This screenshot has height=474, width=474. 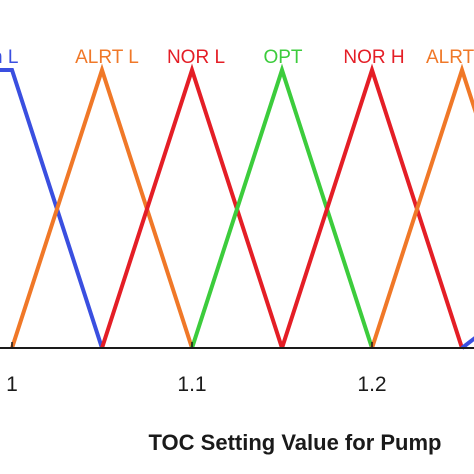 What do you see at coordinates (107, 57) in the screenshot?
I see `series-label-1: ALRT L` at bounding box center [107, 57].